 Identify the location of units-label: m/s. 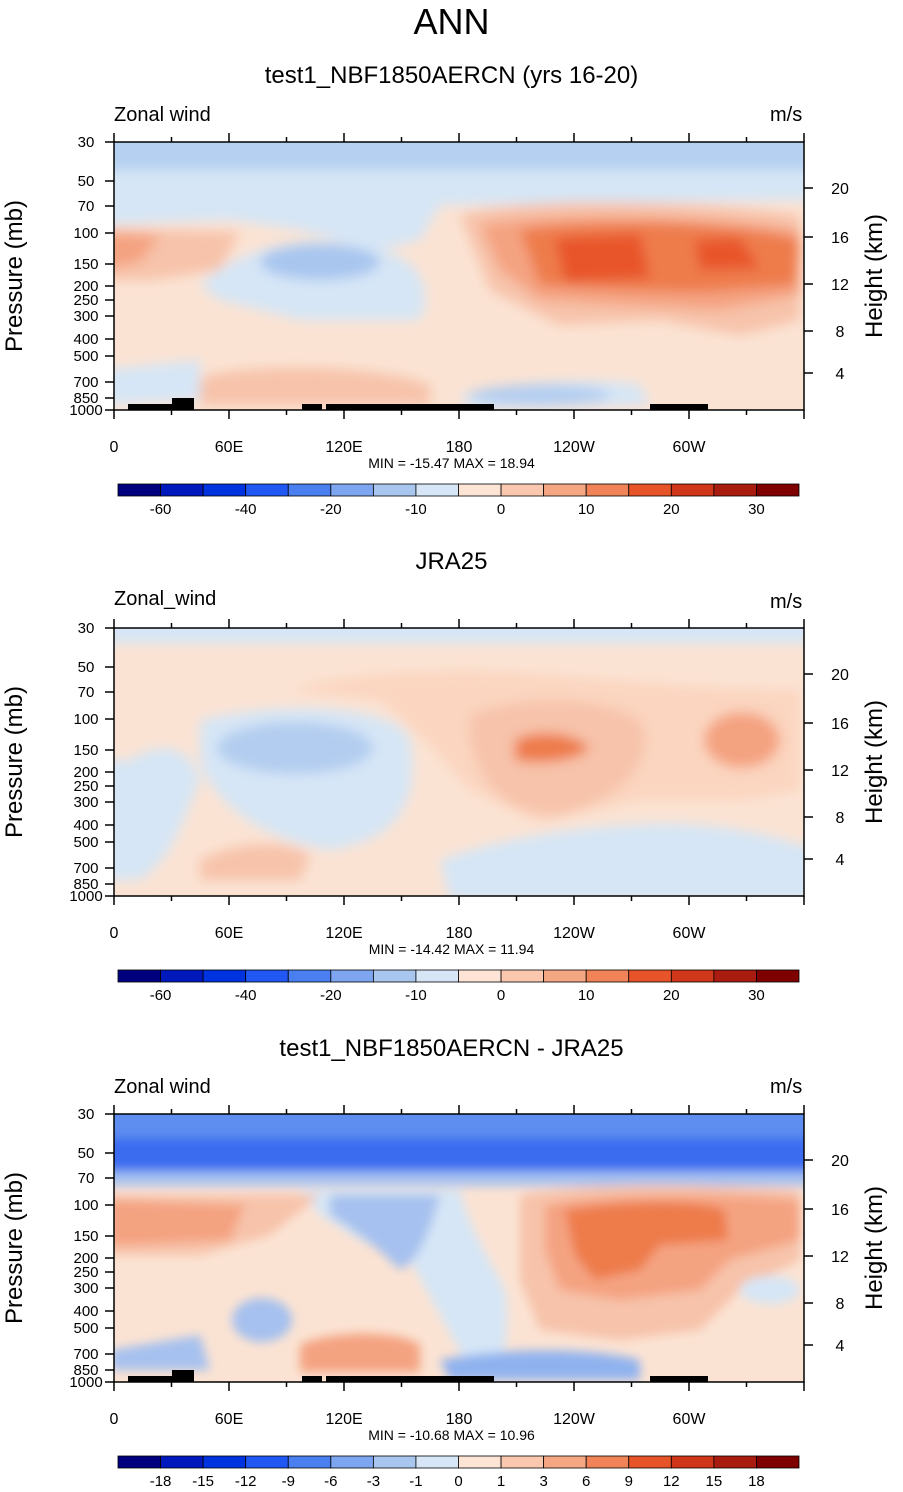
(786, 602).